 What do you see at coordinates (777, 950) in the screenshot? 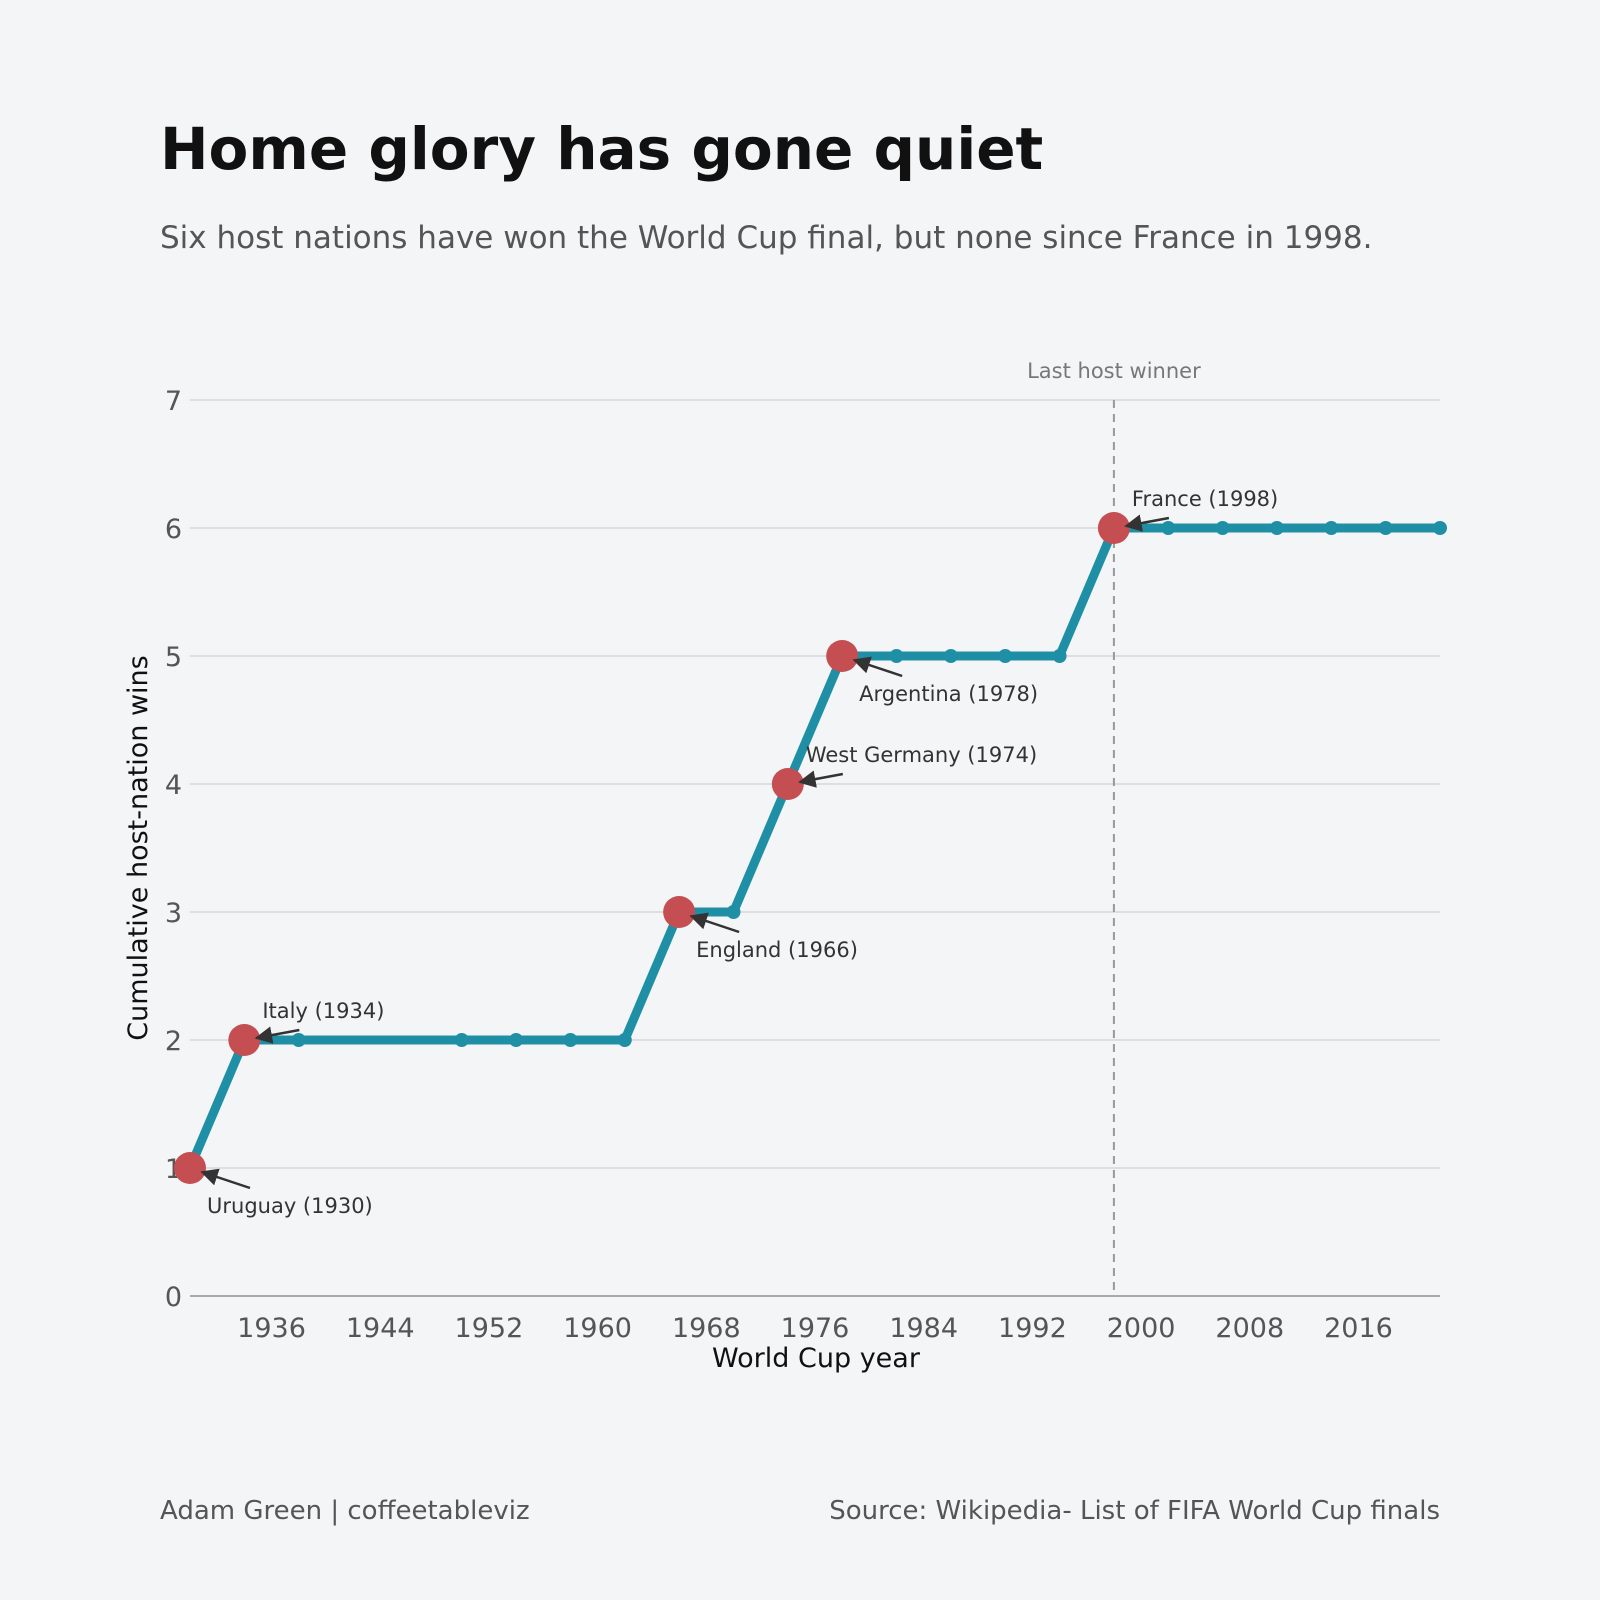
I see `annotation-label: England (1966)` at bounding box center [777, 950].